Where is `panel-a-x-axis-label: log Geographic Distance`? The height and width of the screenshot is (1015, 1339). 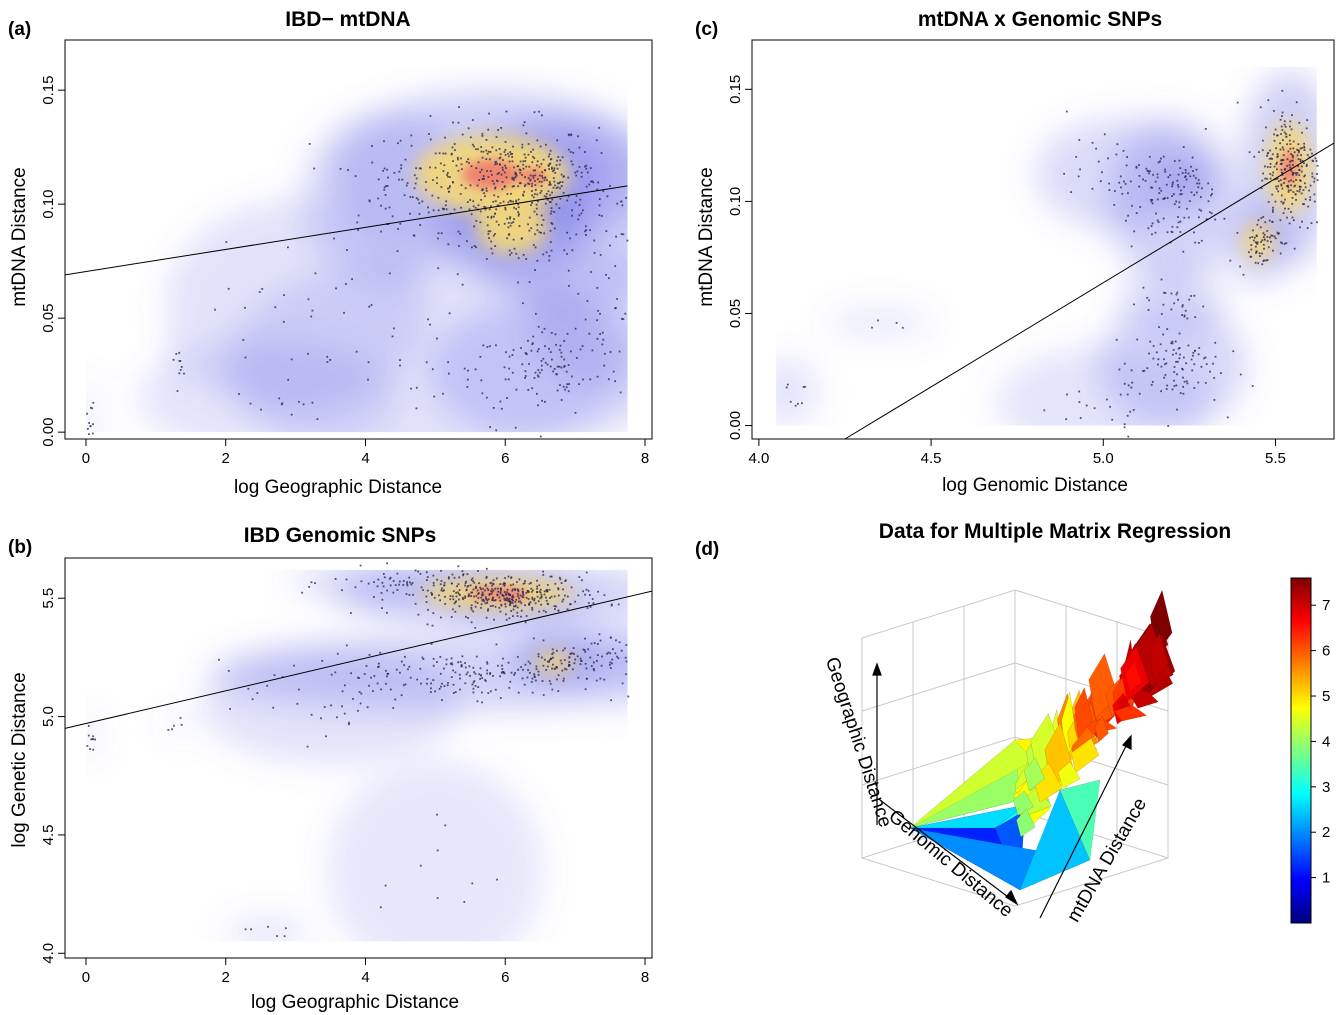 panel-a-x-axis-label: log Geographic Distance is located at coordinates (338, 487).